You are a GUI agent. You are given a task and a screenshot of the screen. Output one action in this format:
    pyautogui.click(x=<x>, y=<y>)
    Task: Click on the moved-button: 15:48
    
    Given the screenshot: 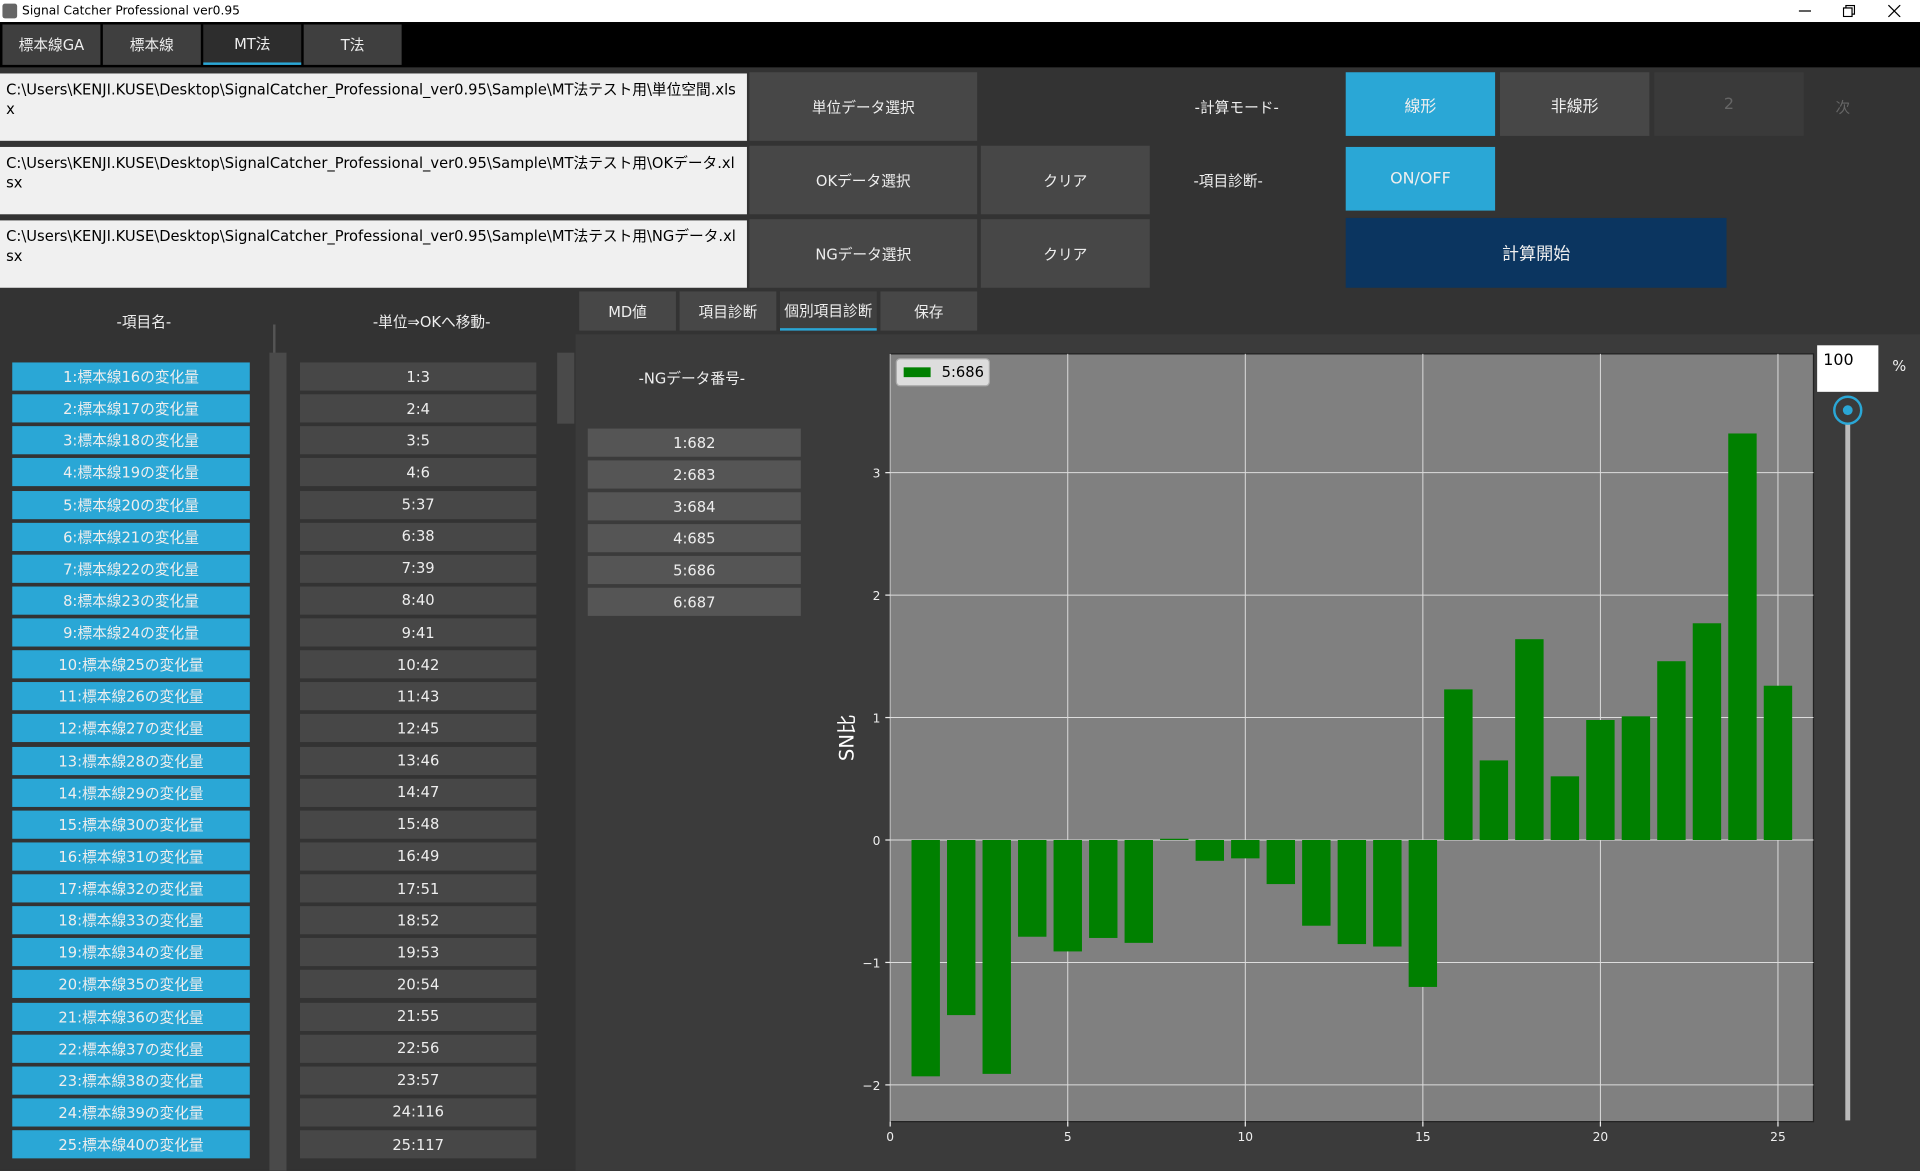 What is the action you would take?
    pyautogui.click(x=418, y=824)
    